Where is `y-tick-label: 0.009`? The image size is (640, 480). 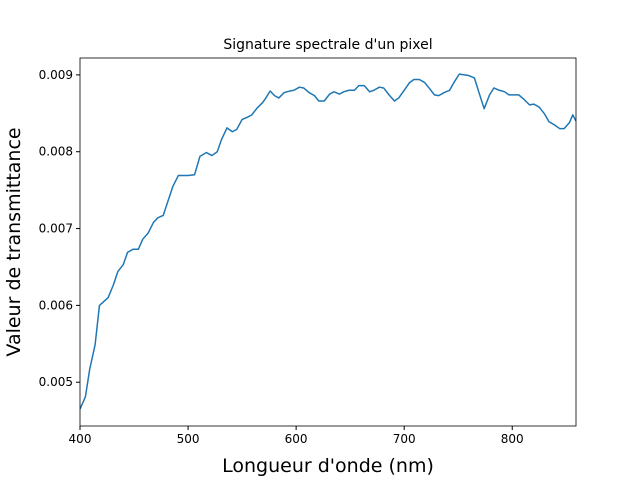 y-tick-label: 0.009 is located at coordinates (56, 75).